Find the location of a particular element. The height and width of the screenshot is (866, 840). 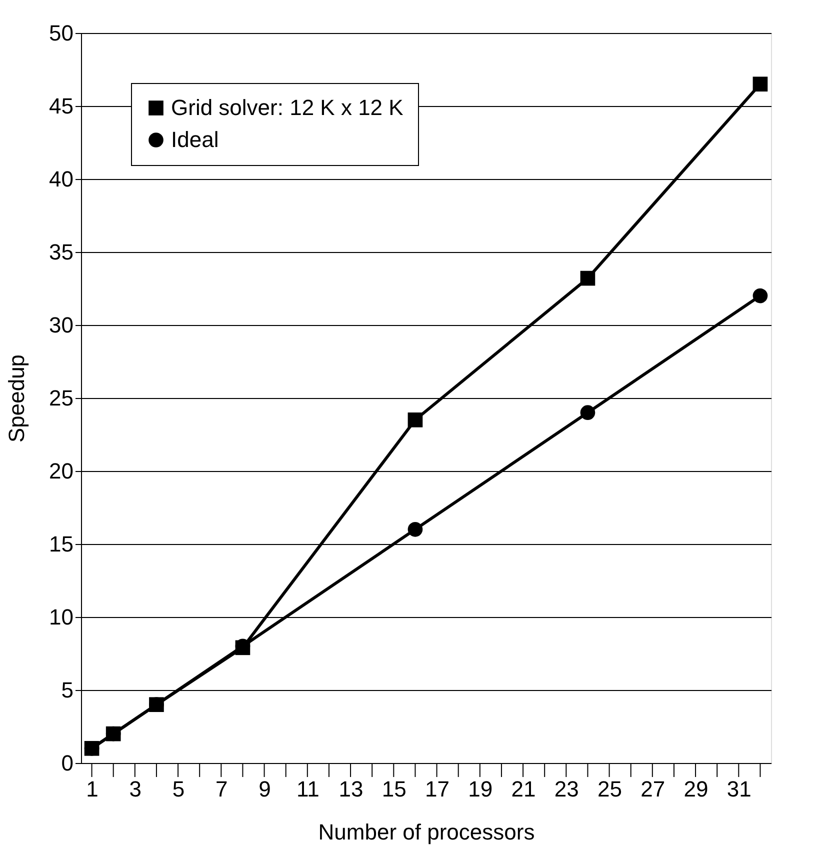

x-tick-label: 23 is located at coordinates (566, 789).